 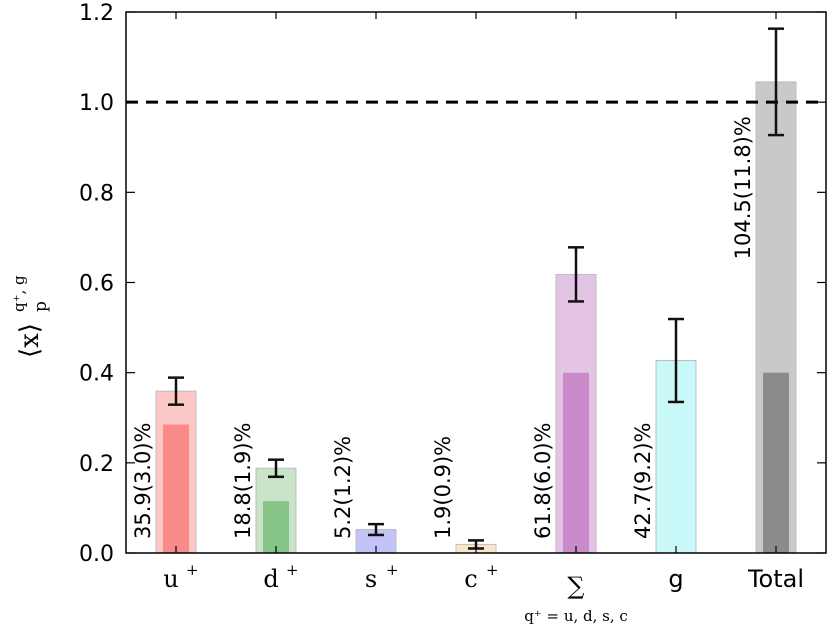 I want to click on data-label-3: 1.9(0.9)%, so click(x=443, y=487).